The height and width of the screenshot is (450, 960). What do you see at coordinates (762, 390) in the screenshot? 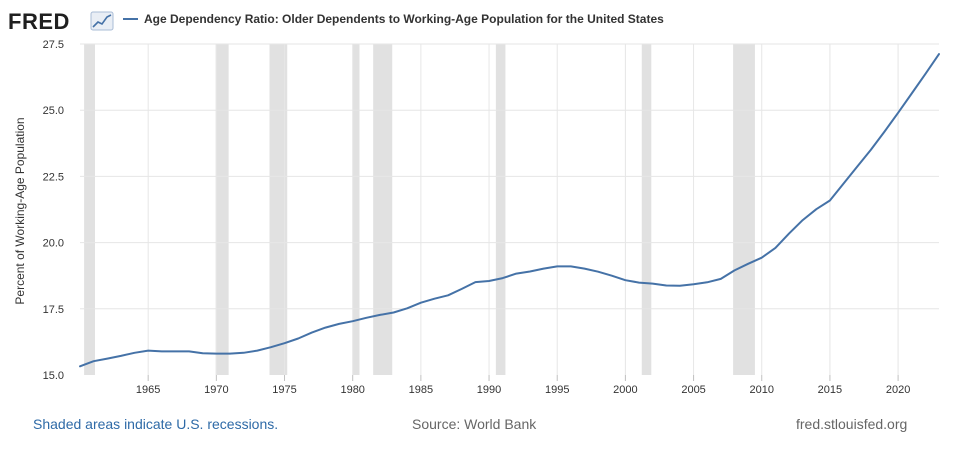
I see `x-tick-label: 2010` at bounding box center [762, 390].